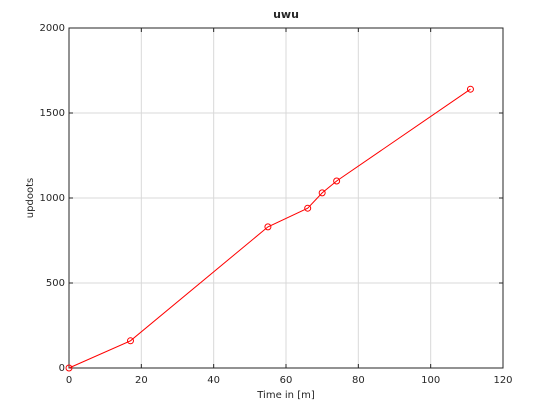 This screenshot has width=549, height=408. I want to click on x-tick-label: 40, so click(213, 380).